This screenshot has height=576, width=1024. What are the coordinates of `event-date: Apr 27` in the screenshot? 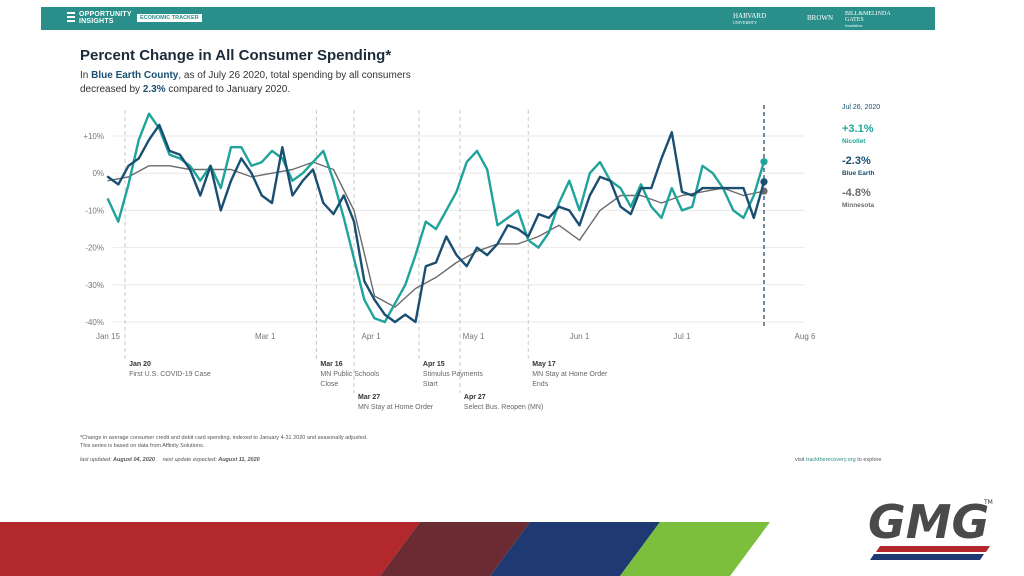 It's located at (475, 397).